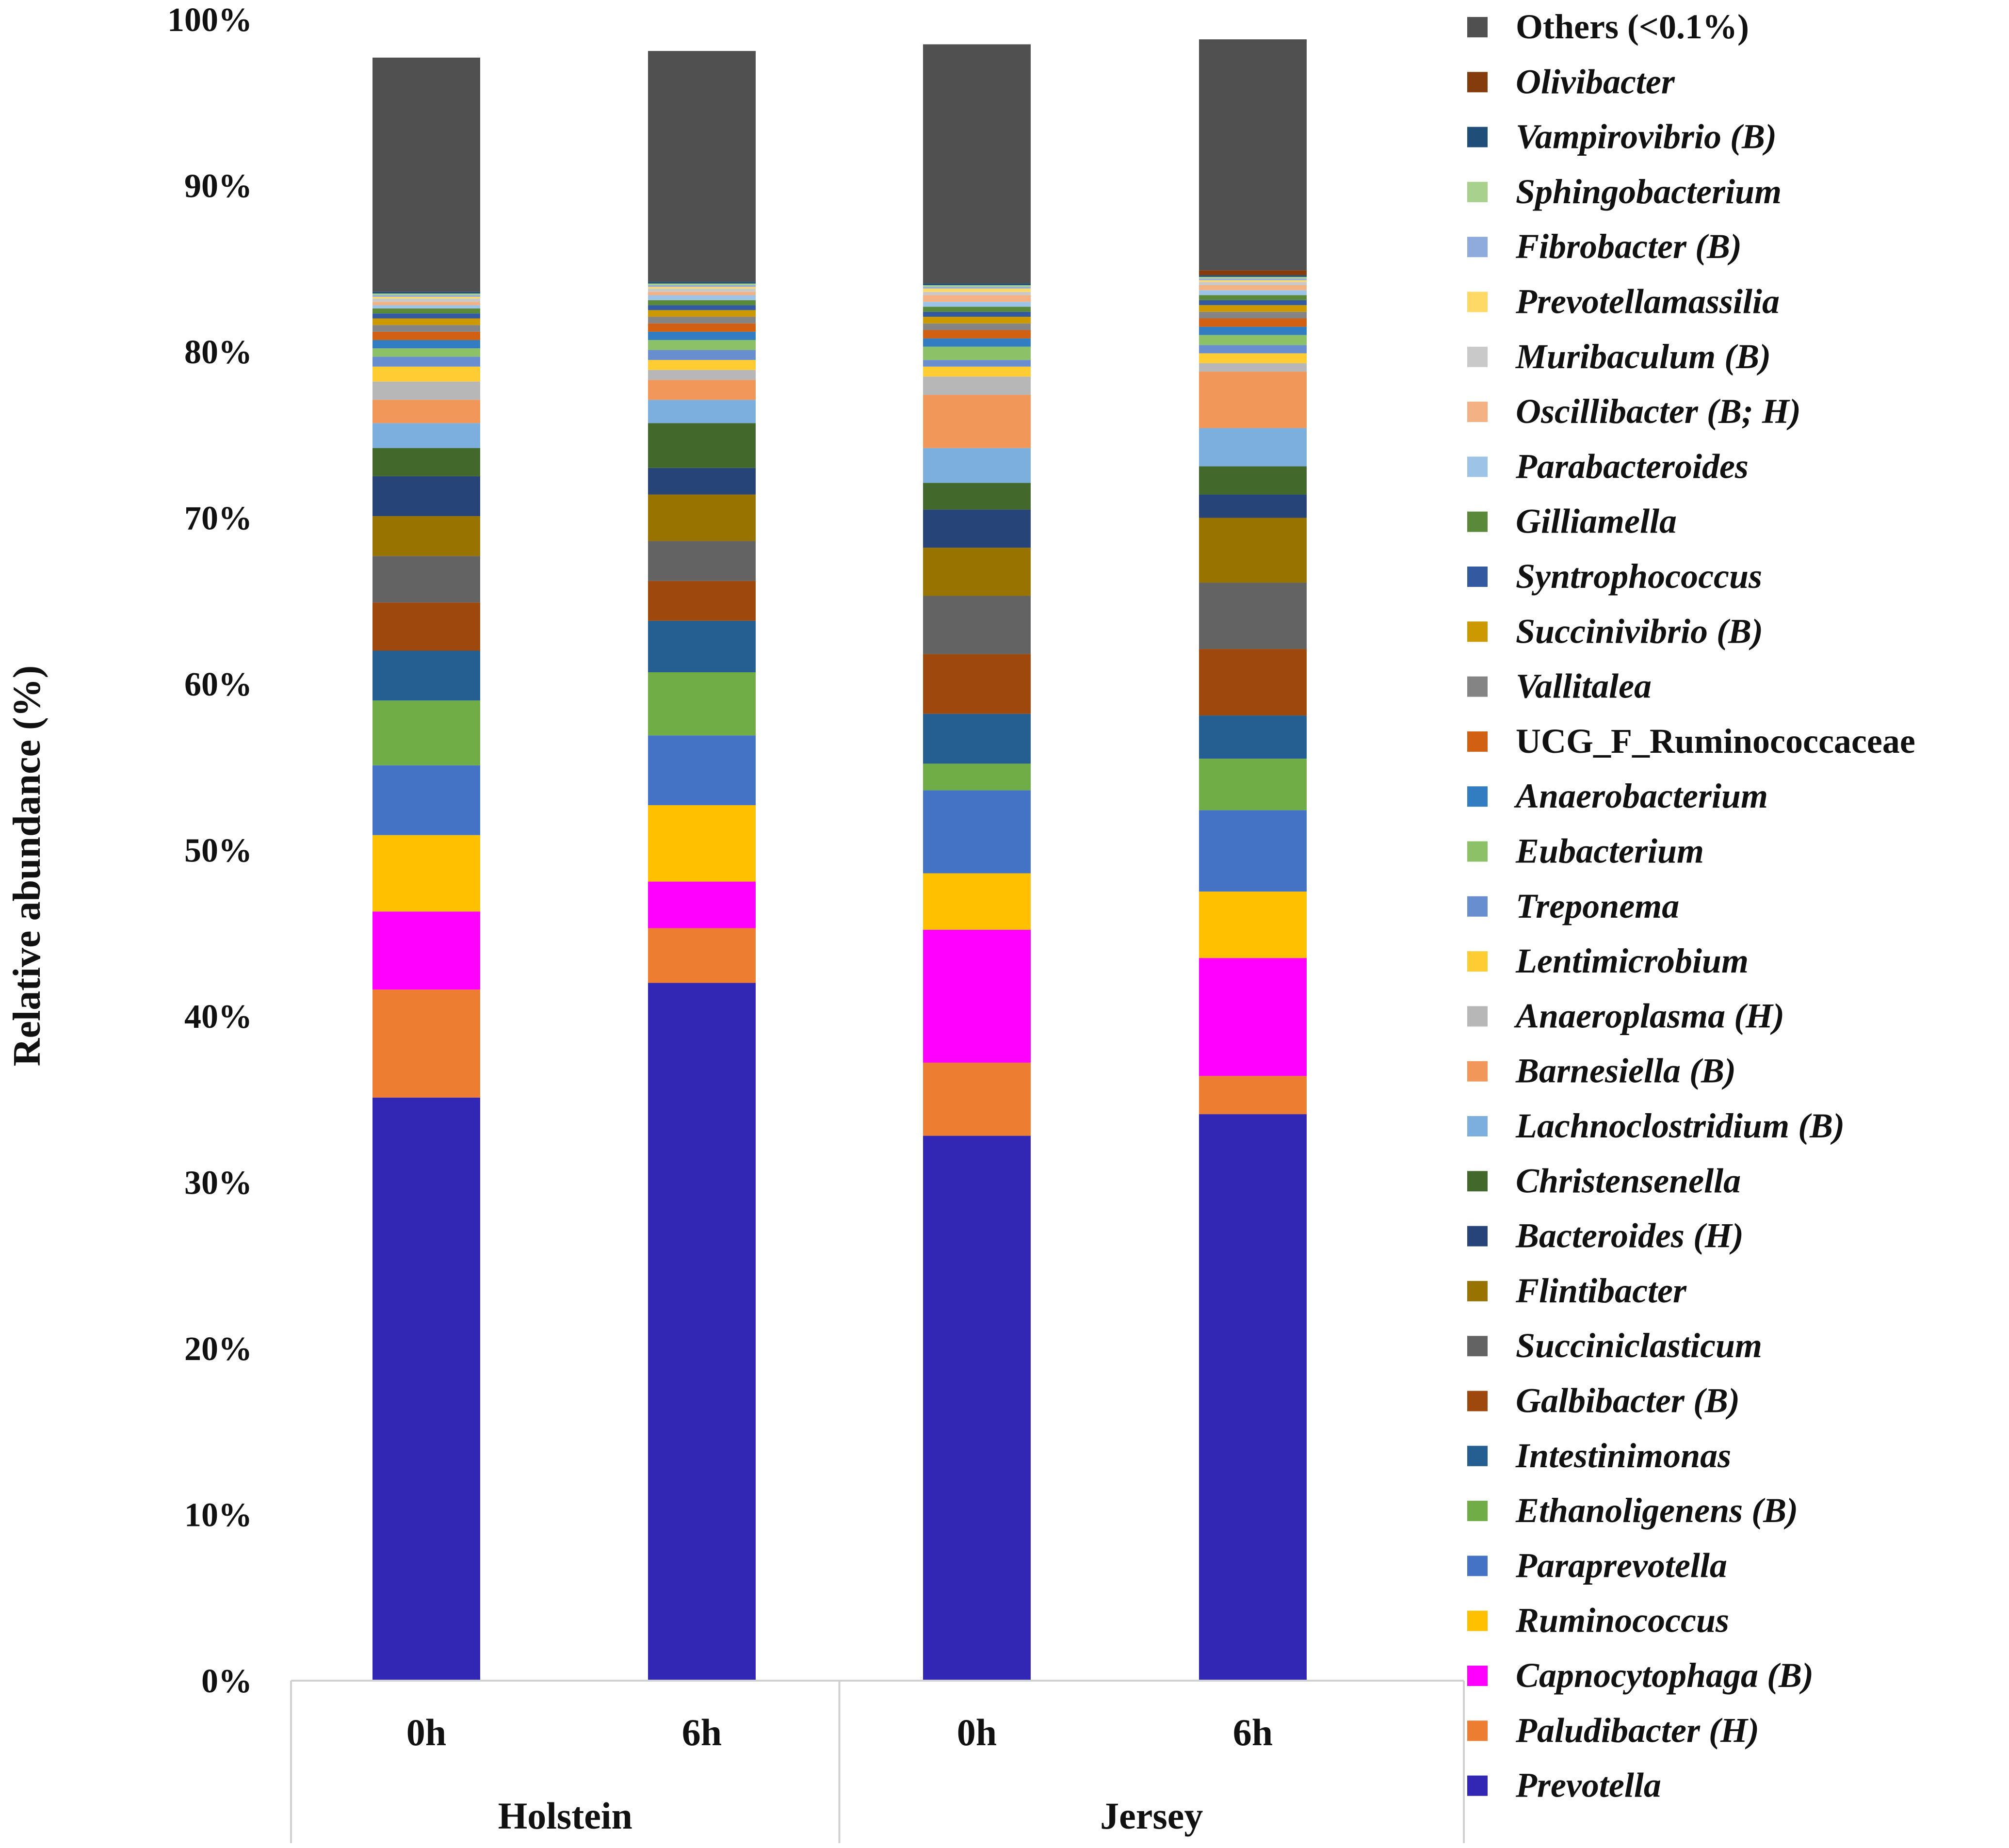  I want to click on legend-label: Bacteroides (H), so click(1629, 1235).